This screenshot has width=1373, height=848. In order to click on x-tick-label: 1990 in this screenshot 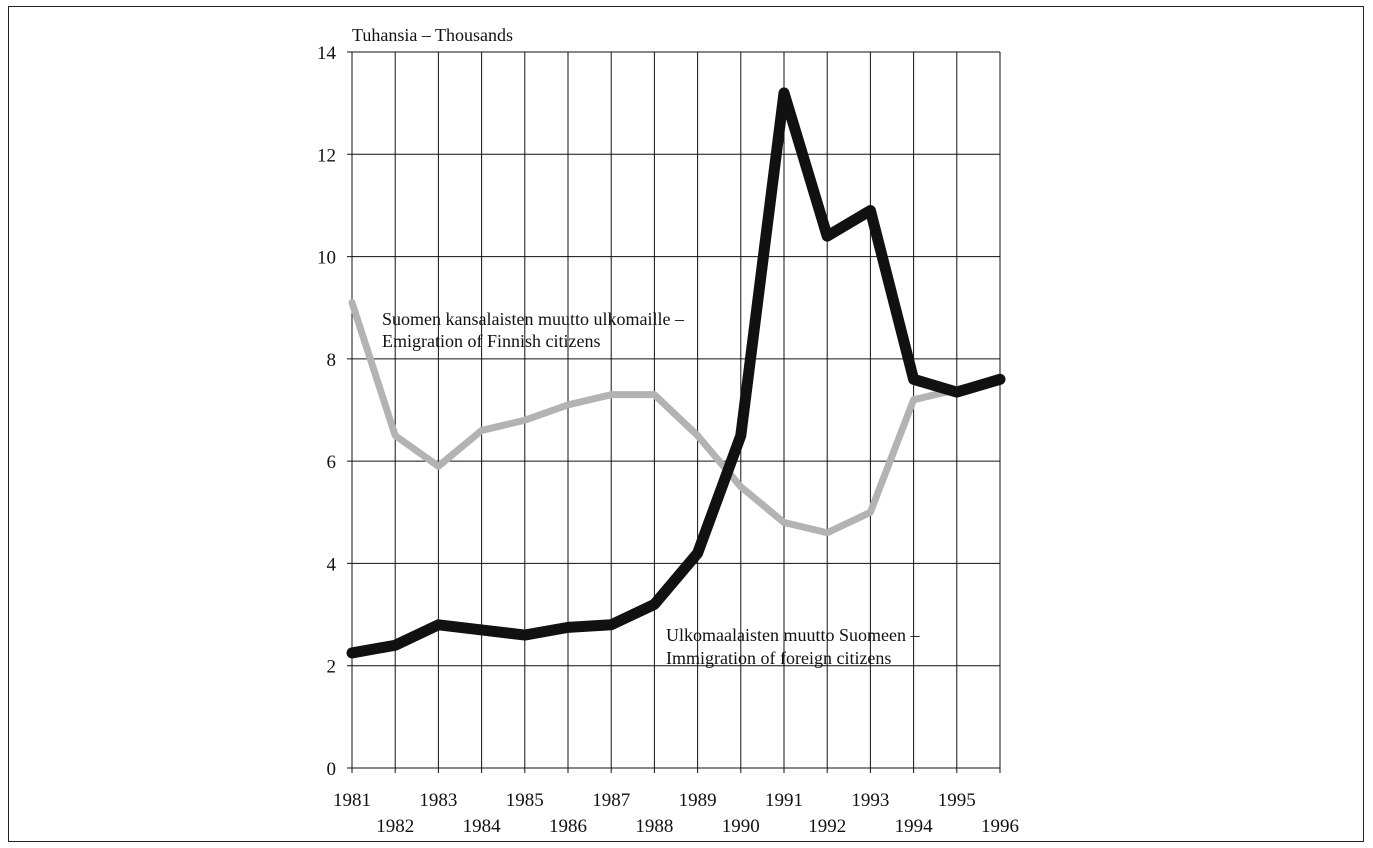, I will do `click(741, 826)`.